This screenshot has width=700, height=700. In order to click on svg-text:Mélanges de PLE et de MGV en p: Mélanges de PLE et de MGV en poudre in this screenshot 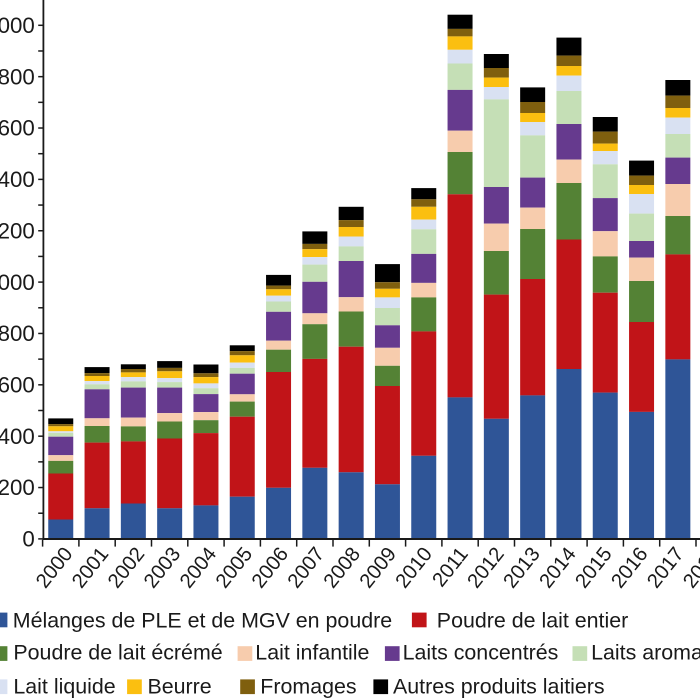, I will do `click(202, 621)`.